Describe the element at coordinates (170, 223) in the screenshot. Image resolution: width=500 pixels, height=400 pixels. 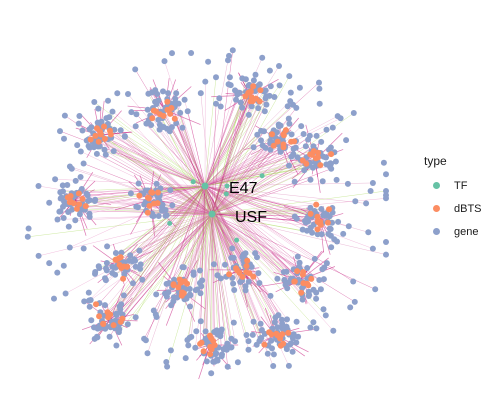
I see `tf-node` at that location.